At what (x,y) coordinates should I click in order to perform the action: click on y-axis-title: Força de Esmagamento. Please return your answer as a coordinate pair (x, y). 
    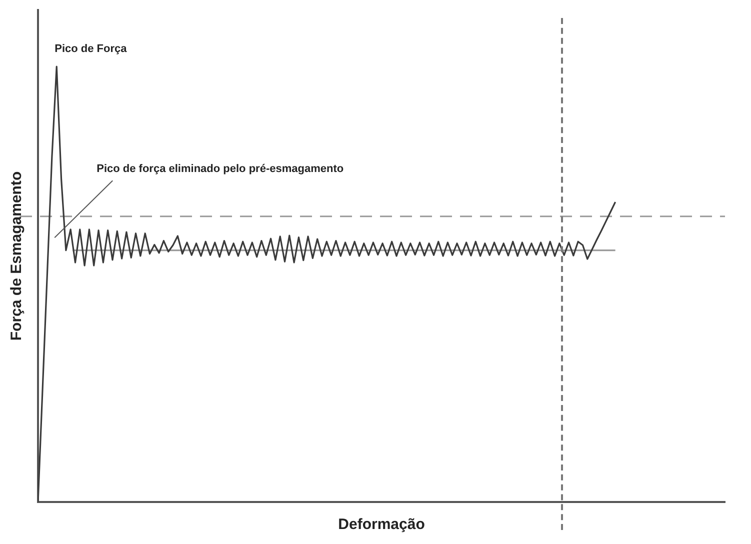
    Looking at the image, I should click on (17, 256).